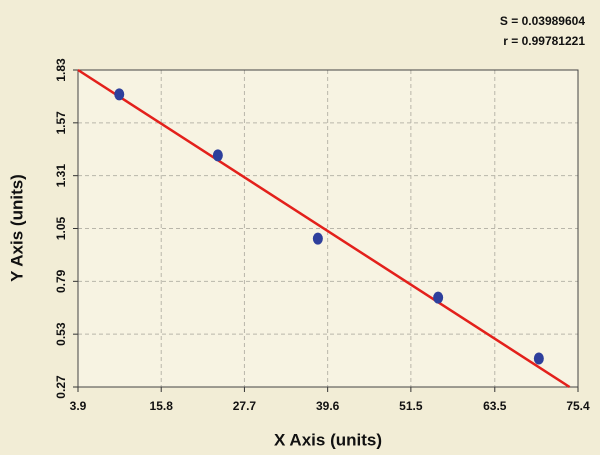  What do you see at coordinates (61, 334) in the screenshot?
I see `y-tick-label: 0.53` at bounding box center [61, 334].